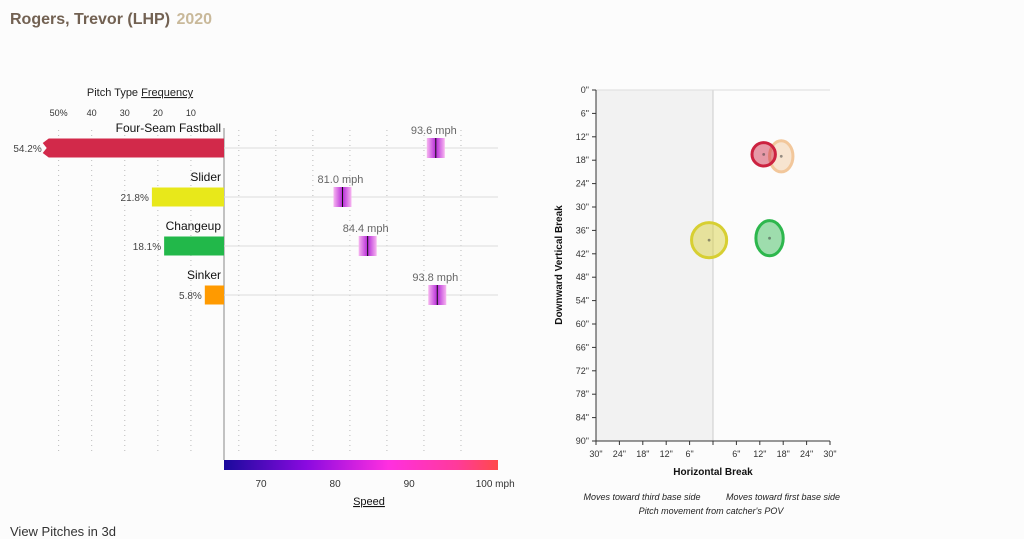 The width and height of the screenshot is (1024, 539). I want to click on annotation-pov: Pitch movement from catcher's POV, so click(712, 511).